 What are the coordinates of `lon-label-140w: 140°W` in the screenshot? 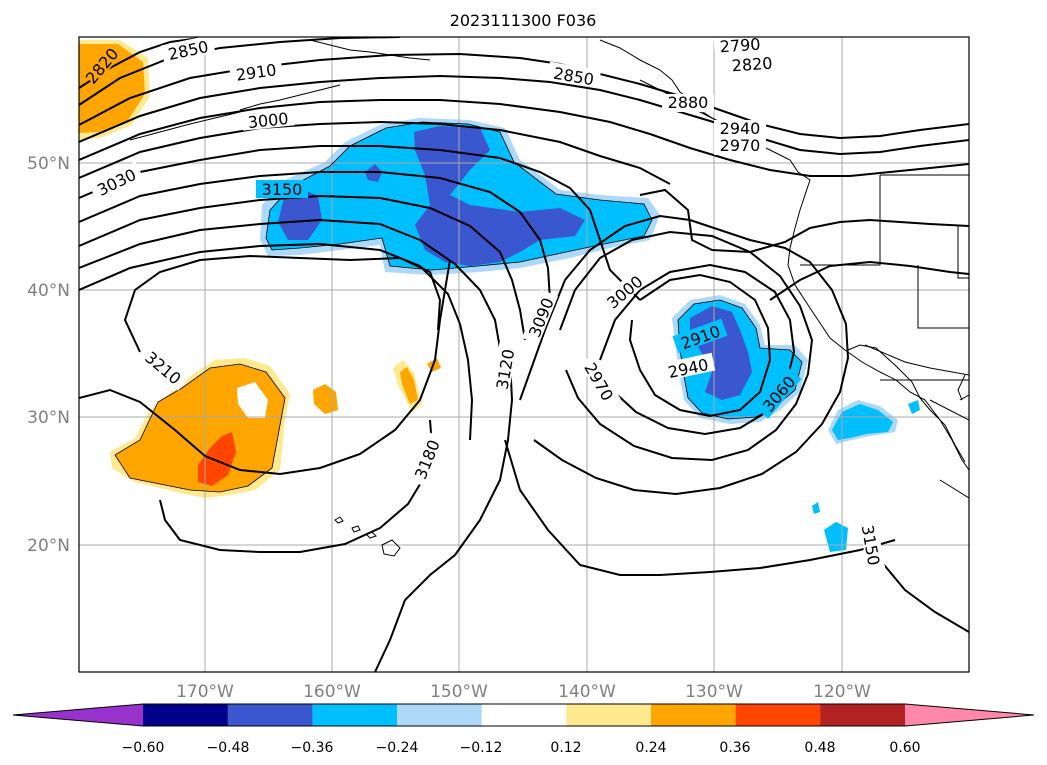 It's located at (587, 692).